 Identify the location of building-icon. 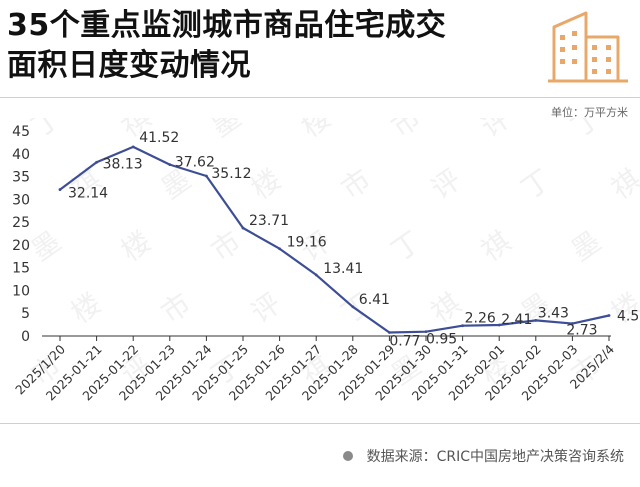
(588, 47).